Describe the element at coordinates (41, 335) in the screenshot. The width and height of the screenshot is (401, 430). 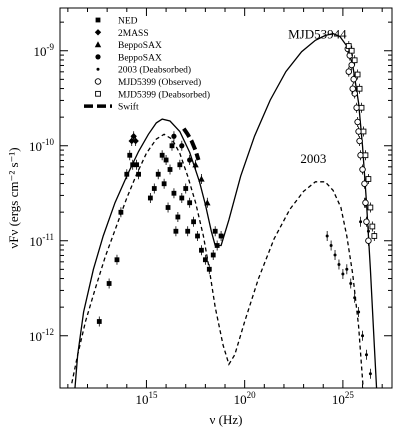
I see `y-tick-label: 10-12` at that location.